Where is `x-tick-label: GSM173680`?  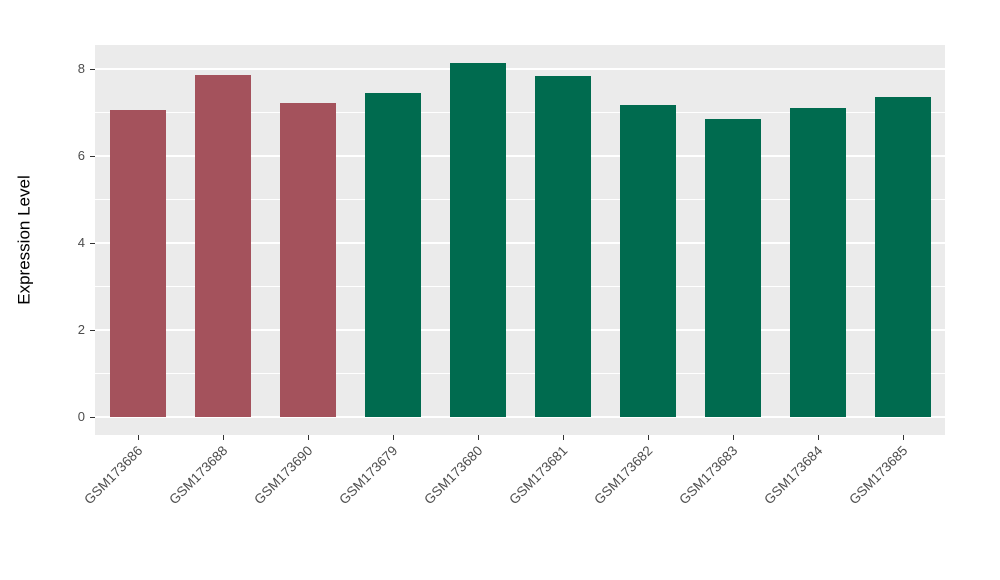
x-tick-label: GSM173680 is located at coordinates (453, 475).